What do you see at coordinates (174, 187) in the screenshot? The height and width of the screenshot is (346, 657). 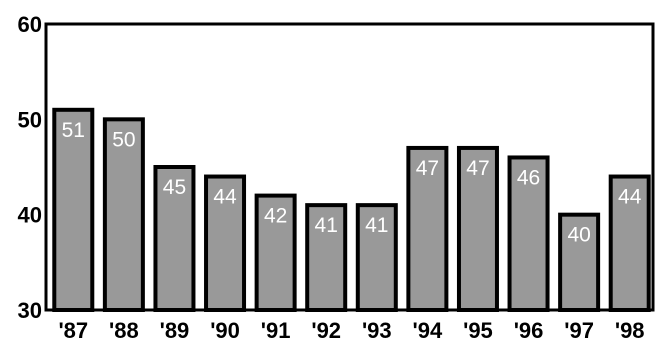 I see `bar-value-label: 45` at bounding box center [174, 187].